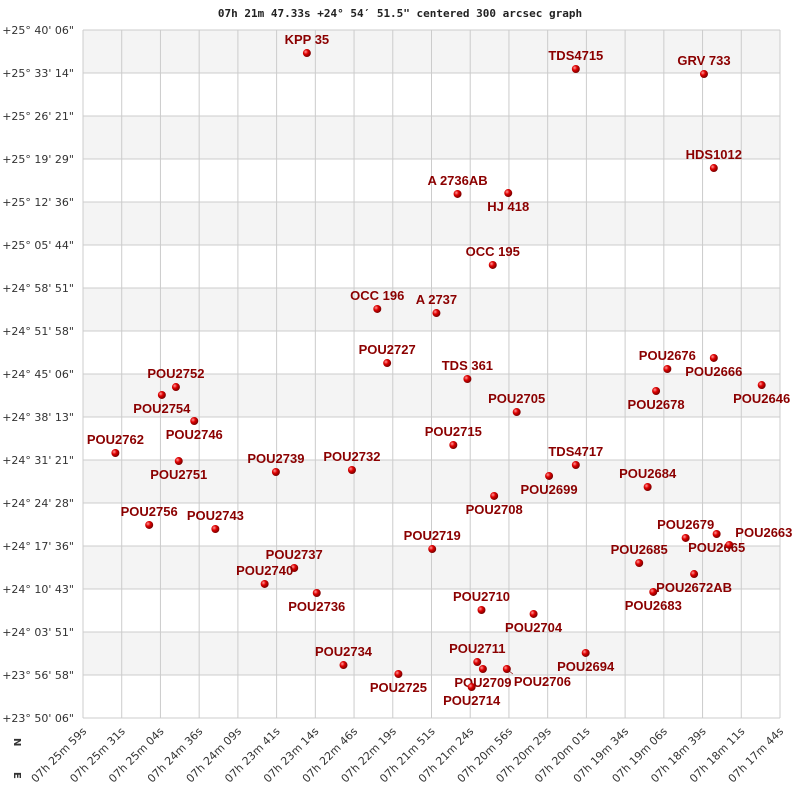  What do you see at coordinates (516, 404) in the screenshot?
I see `star-point: POU2705` at bounding box center [516, 404].